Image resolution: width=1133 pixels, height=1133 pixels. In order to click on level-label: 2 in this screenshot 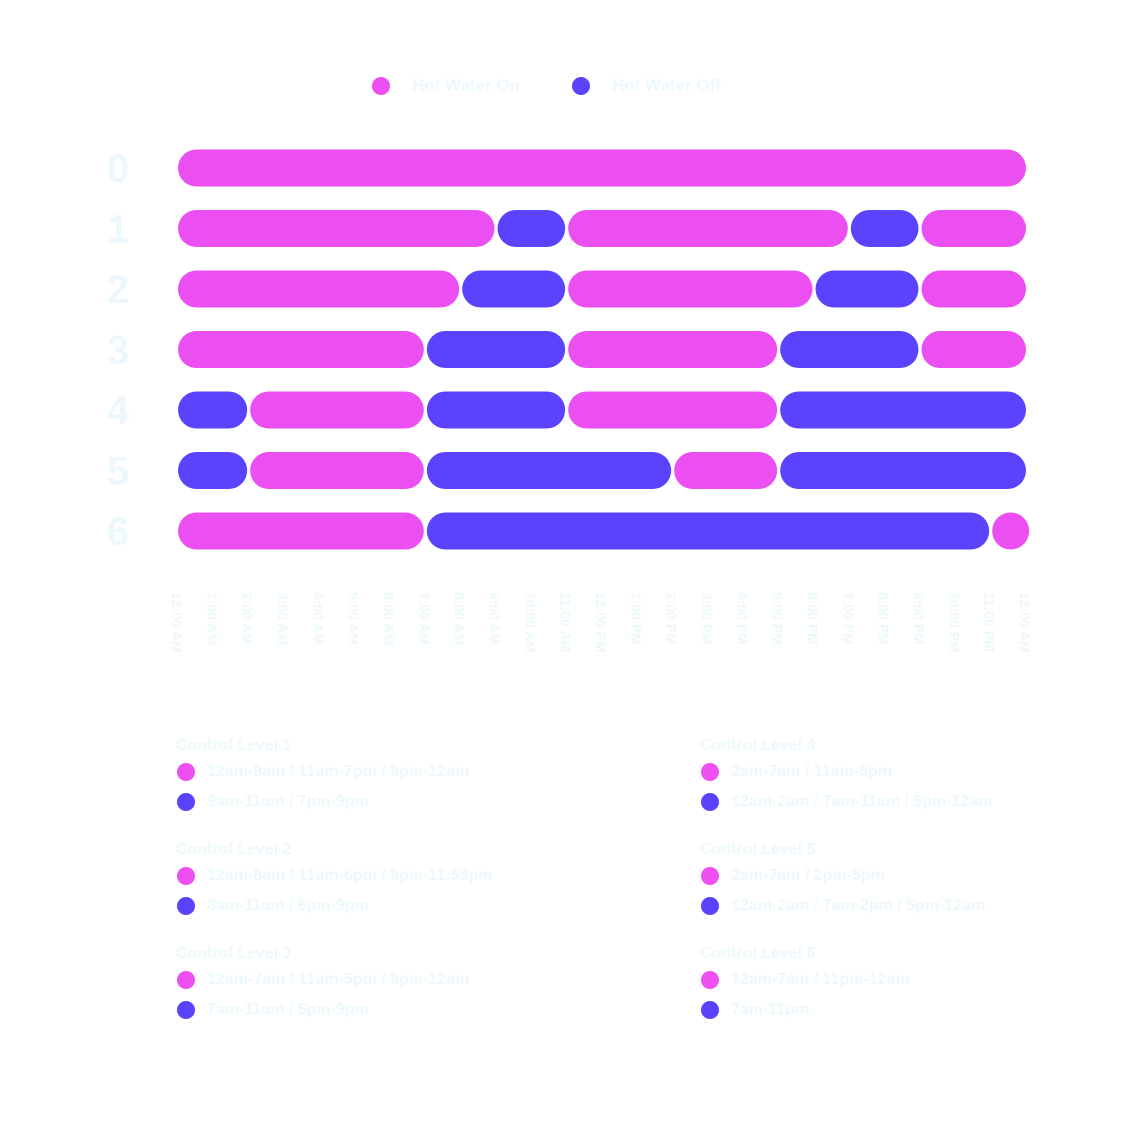, I will do `click(118, 290)`.